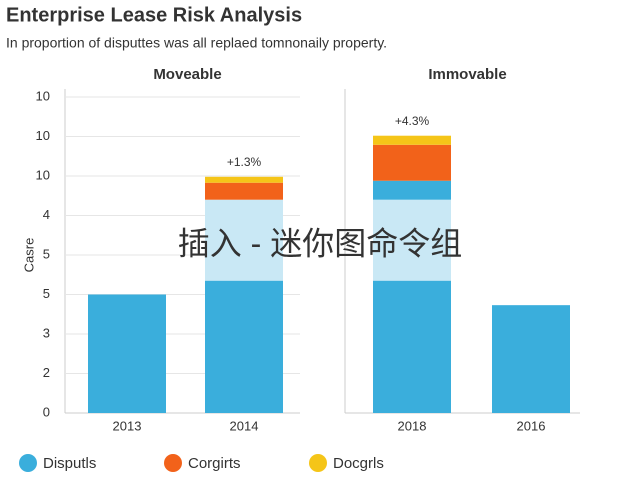 This screenshot has height=480, width=640. I want to click on legend-label: Docgrls, so click(358, 463).